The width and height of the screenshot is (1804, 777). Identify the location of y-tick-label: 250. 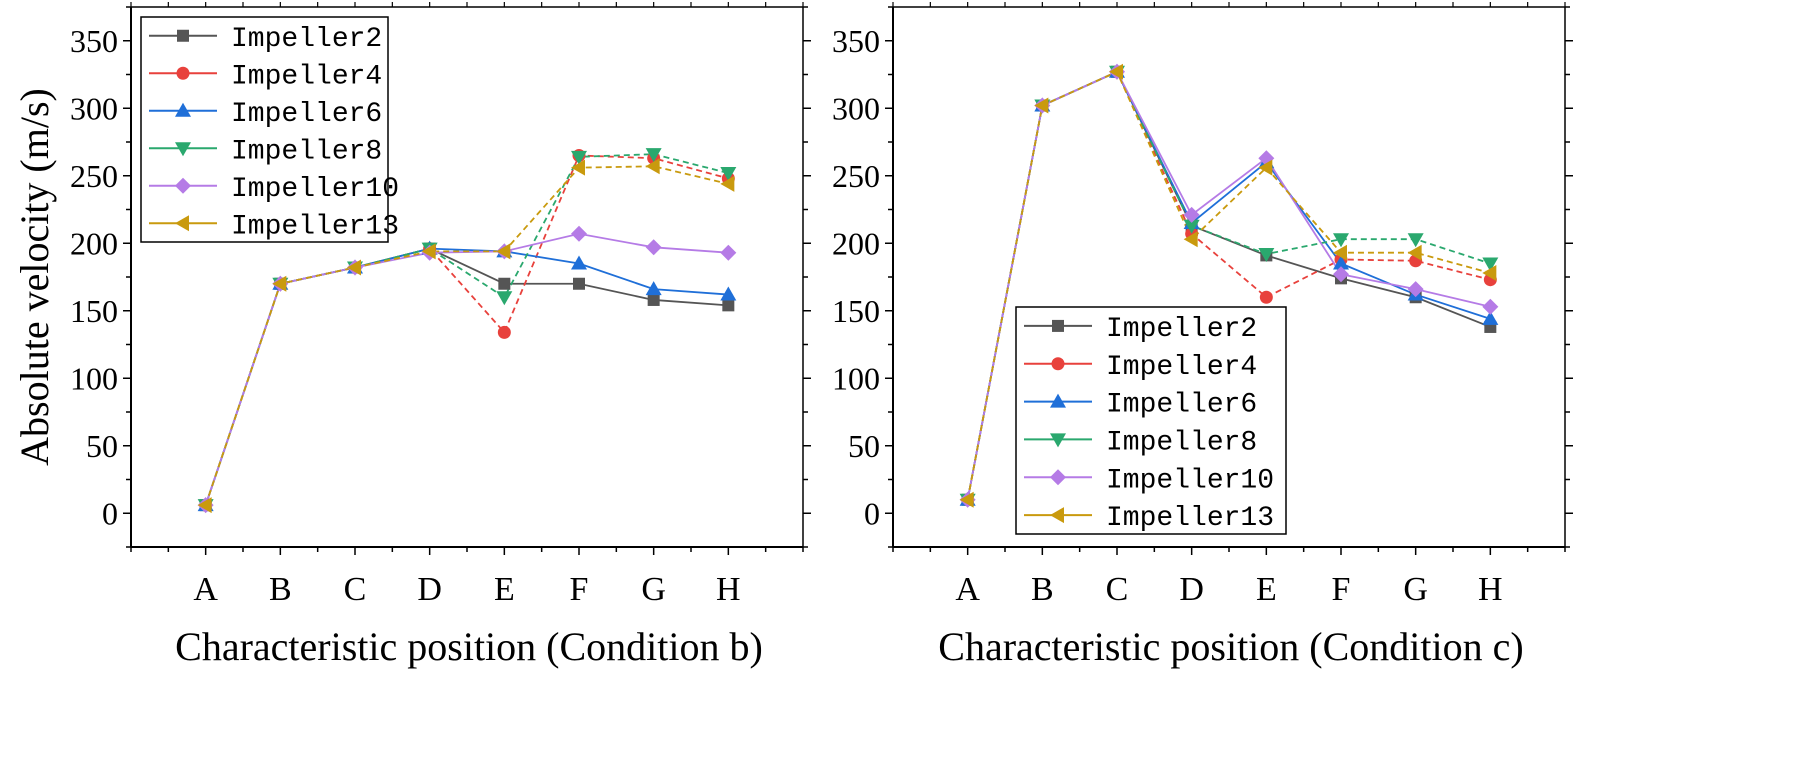
(856, 176).